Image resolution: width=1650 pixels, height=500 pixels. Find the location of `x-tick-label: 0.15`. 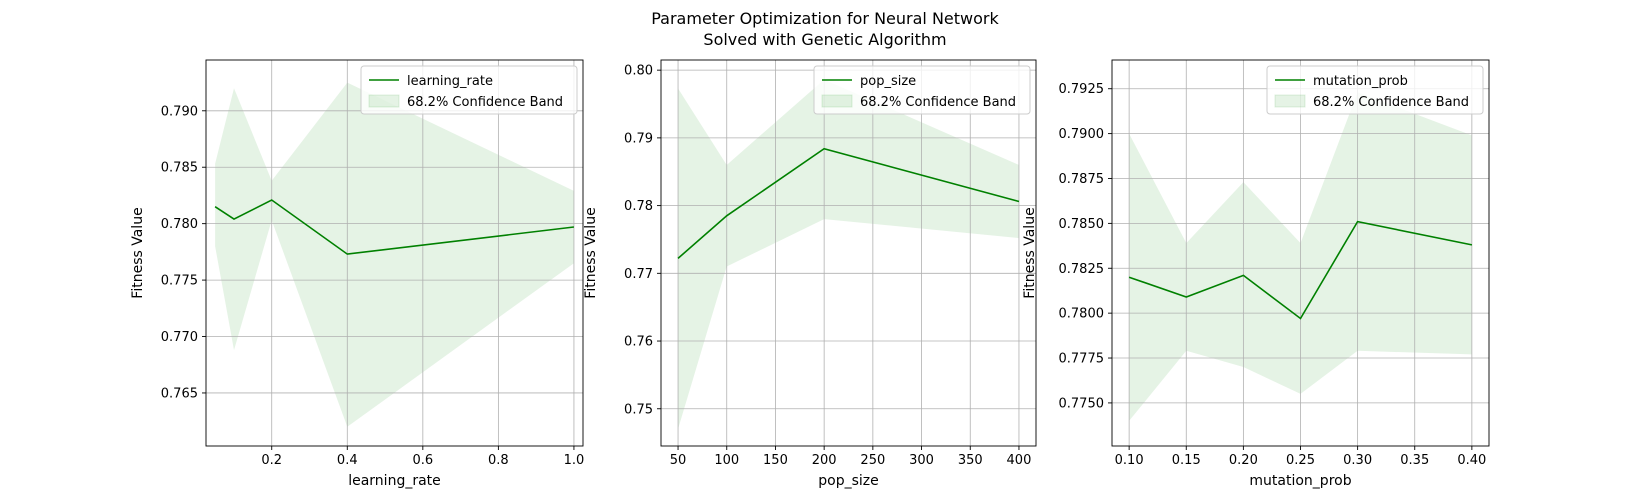

x-tick-label: 0.15 is located at coordinates (1186, 460).